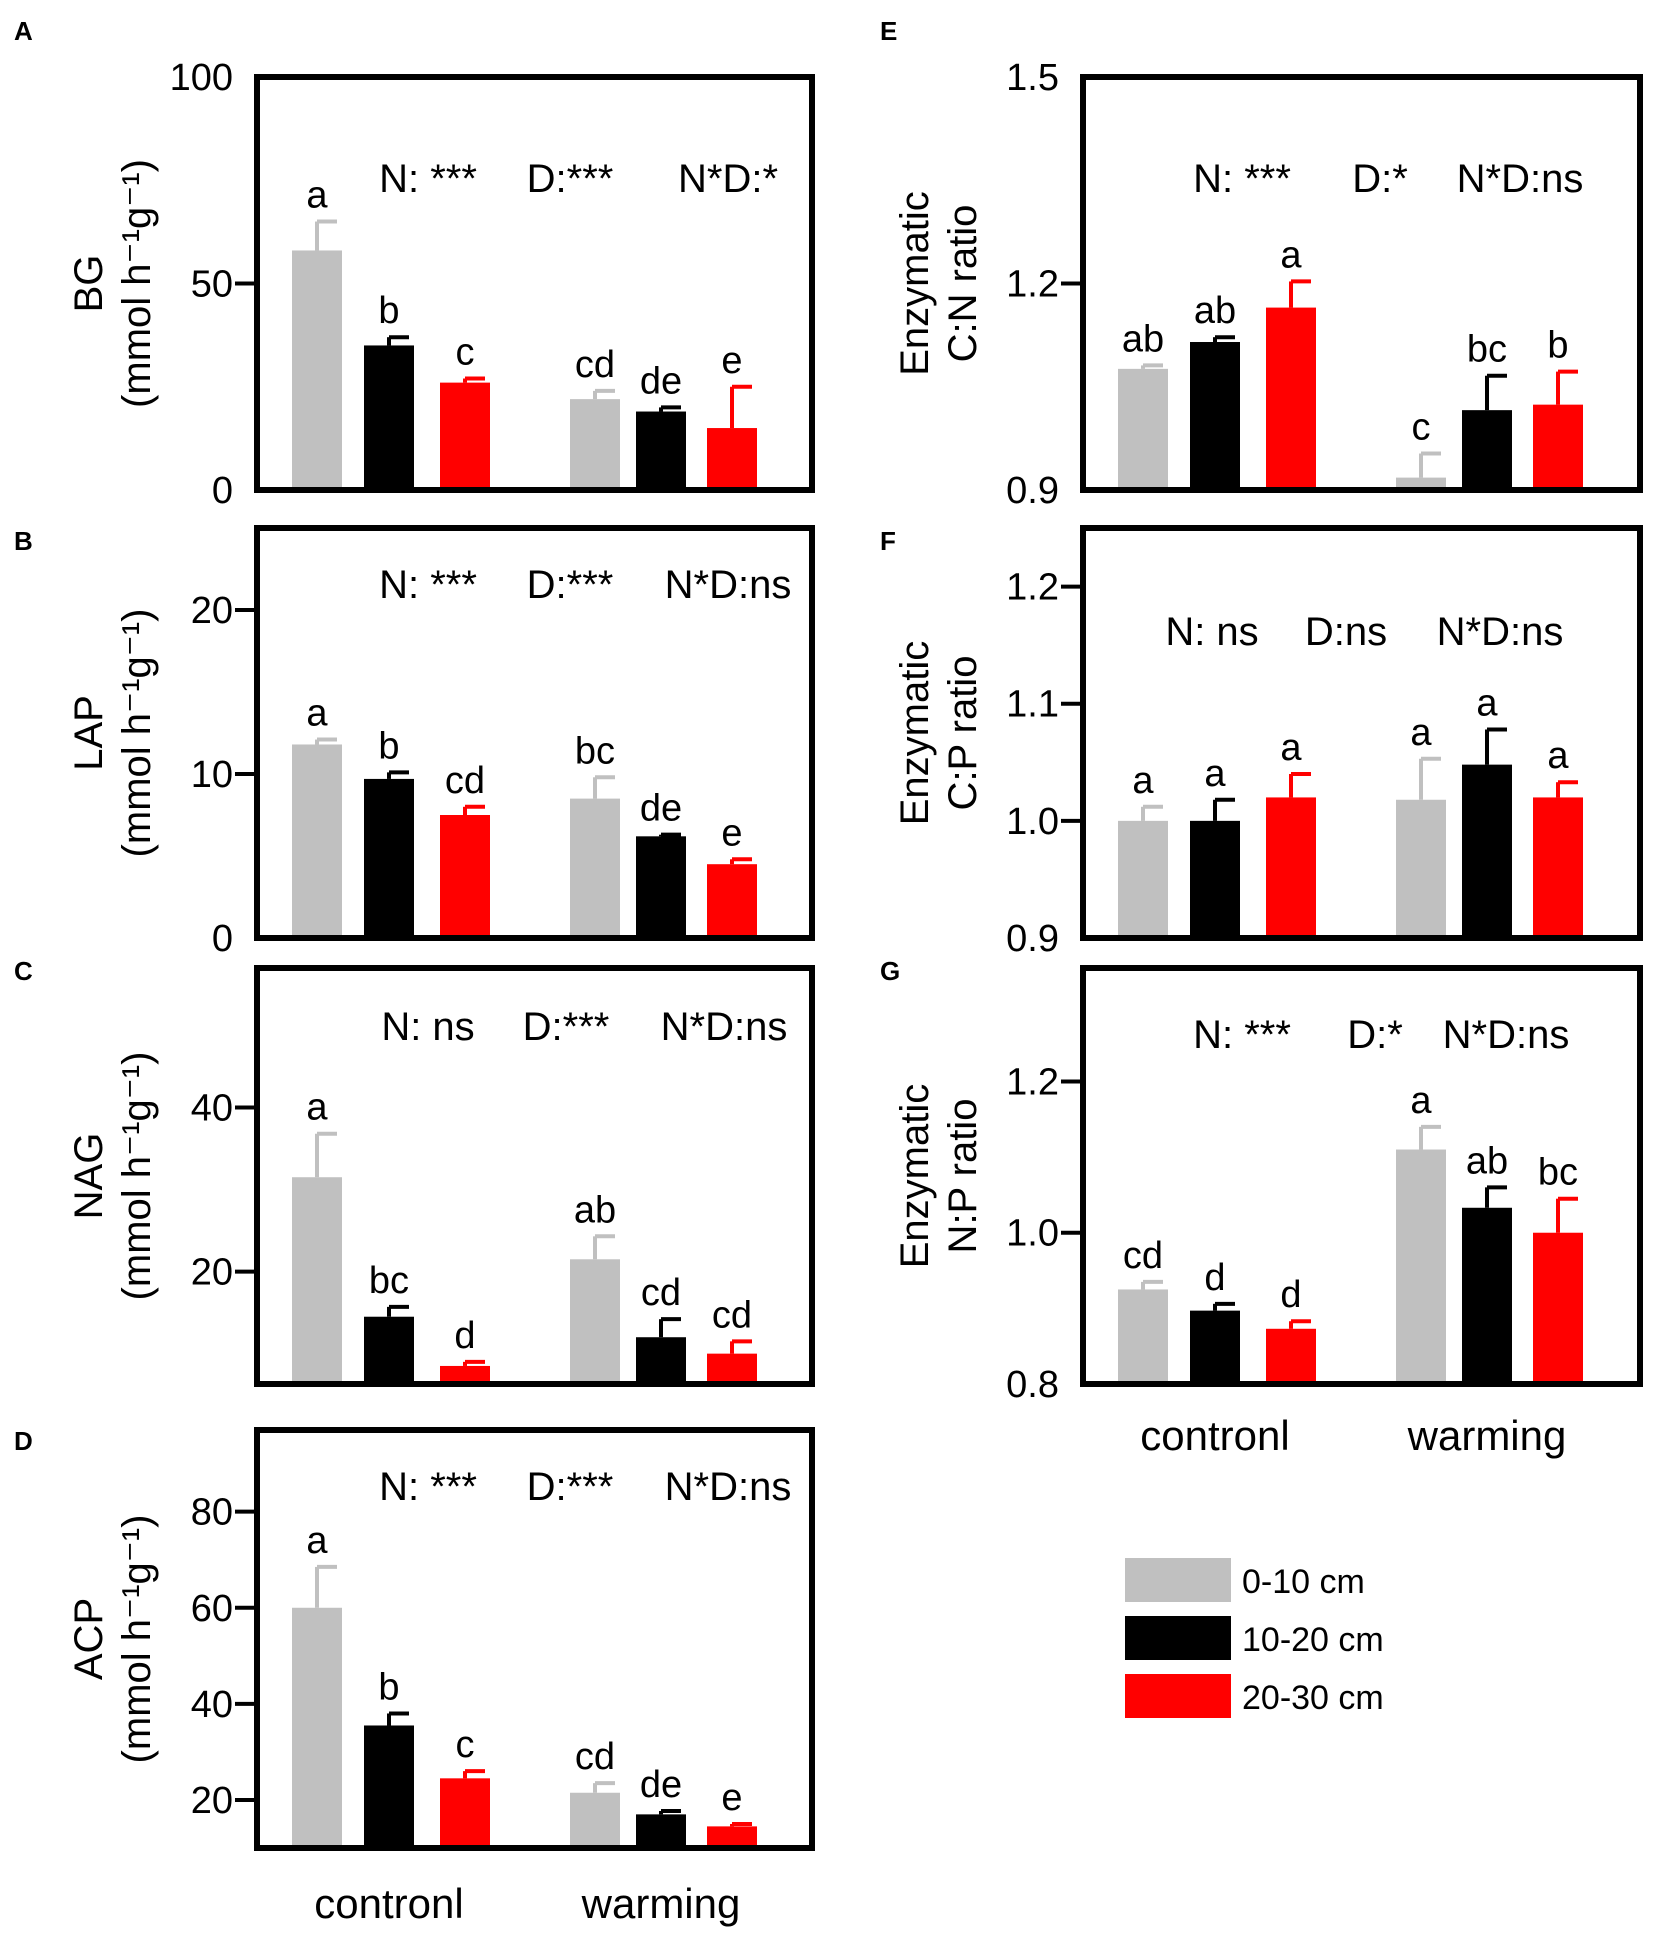 The width and height of the screenshot is (1654, 1946). I want to click on y-tick-label: 40, so click(212, 1705).